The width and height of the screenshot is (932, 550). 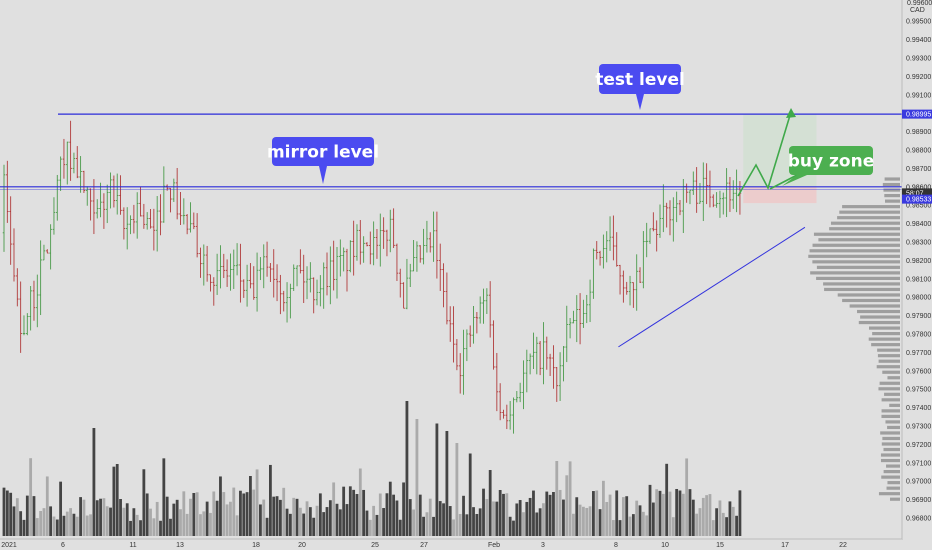 What do you see at coordinates (918, 445) in the screenshot?
I see `price-tick-label: 0.97200` at bounding box center [918, 445].